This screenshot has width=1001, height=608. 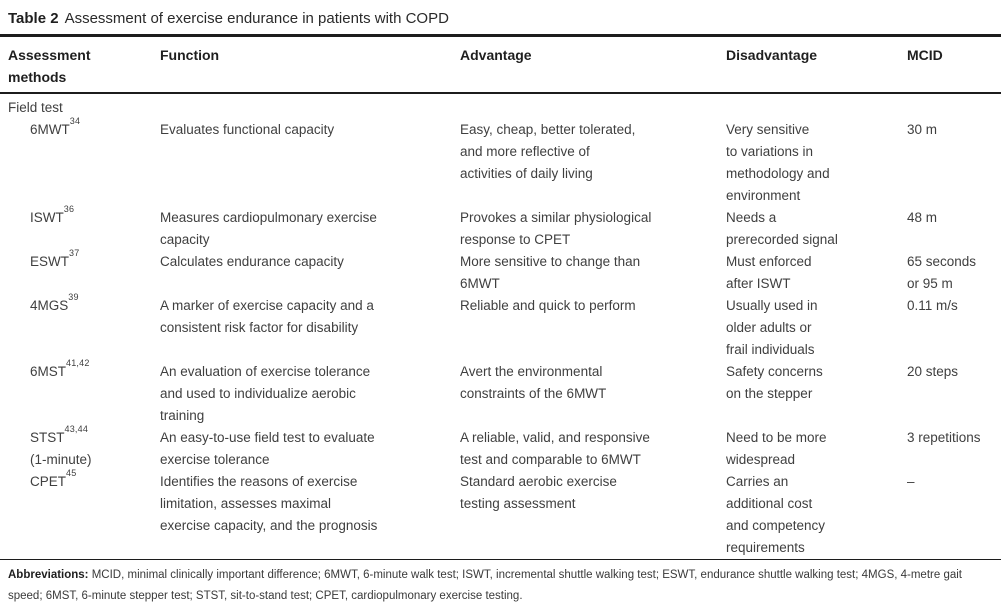 What do you see at coordinates (538, 481) in the screenshot?
I see `advantage-line: Standard aerobic exercise` at bounding box center [538, 481].